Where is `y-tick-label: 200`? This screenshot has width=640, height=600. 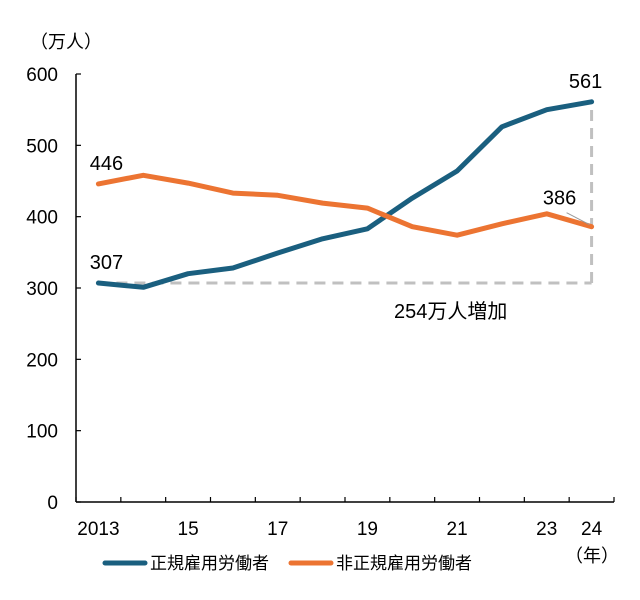 y-tick-label: 200 is located at coordinates (42, 360).